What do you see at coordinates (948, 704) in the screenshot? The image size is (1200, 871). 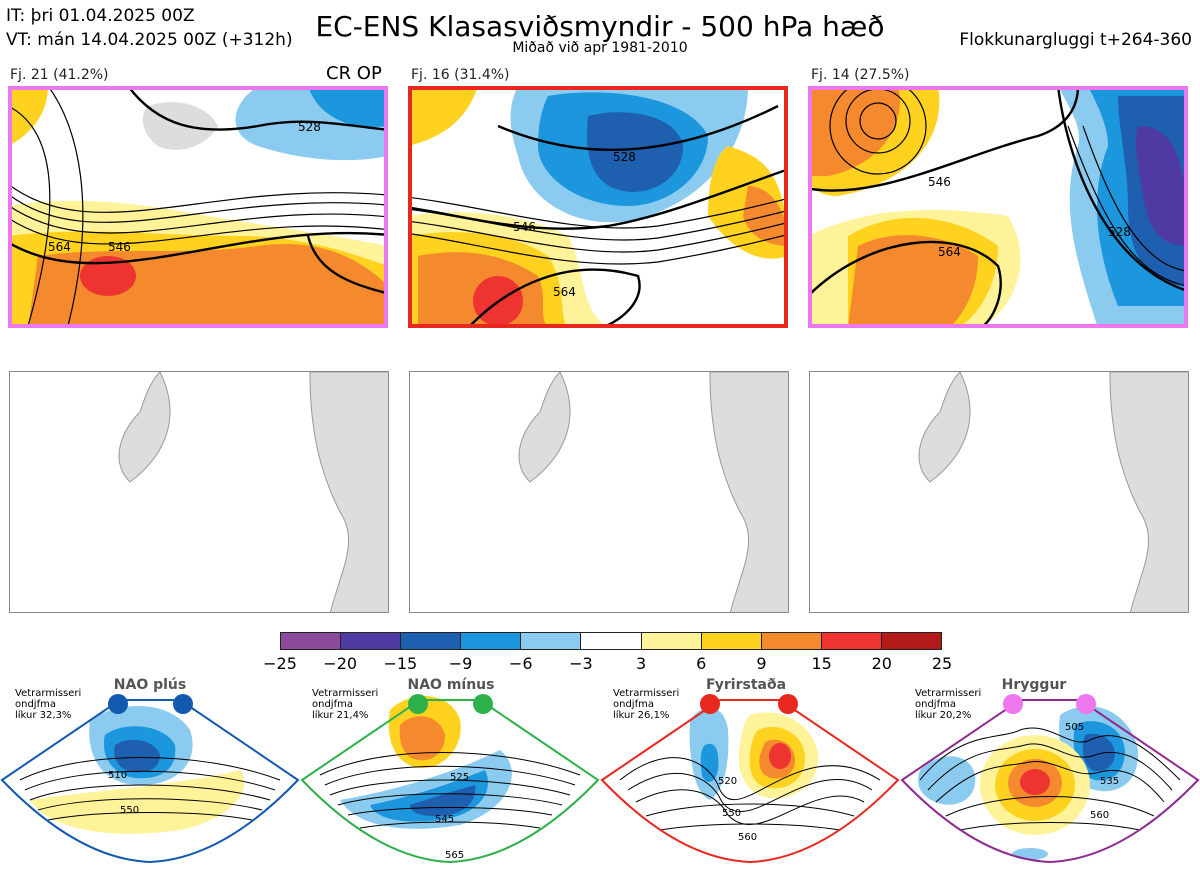 I see `regime-caption: Vetrarmisseri ondjfma líkur 20,2%` at bounding box center [948, 704].